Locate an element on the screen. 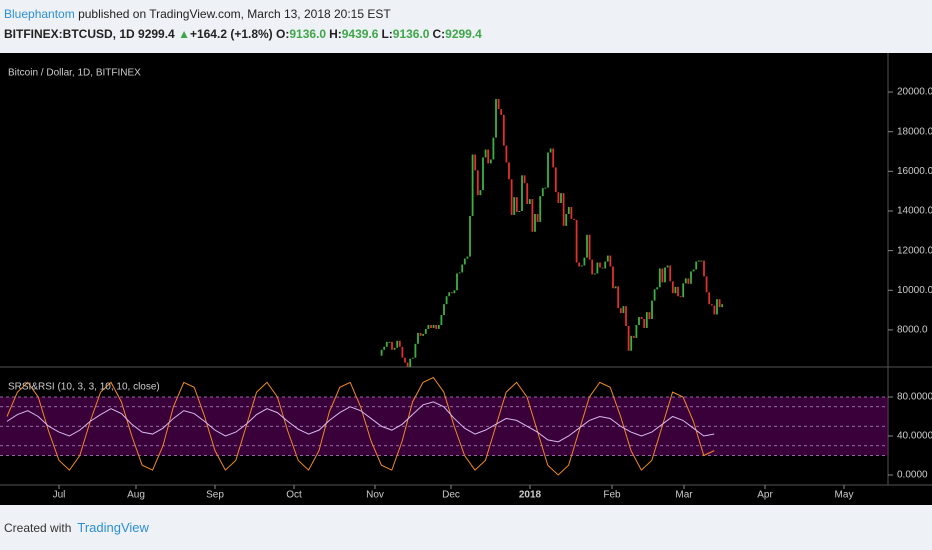 This screenshot has width=932, height=550. brand: TradingView is located at coordinates (113, 527).